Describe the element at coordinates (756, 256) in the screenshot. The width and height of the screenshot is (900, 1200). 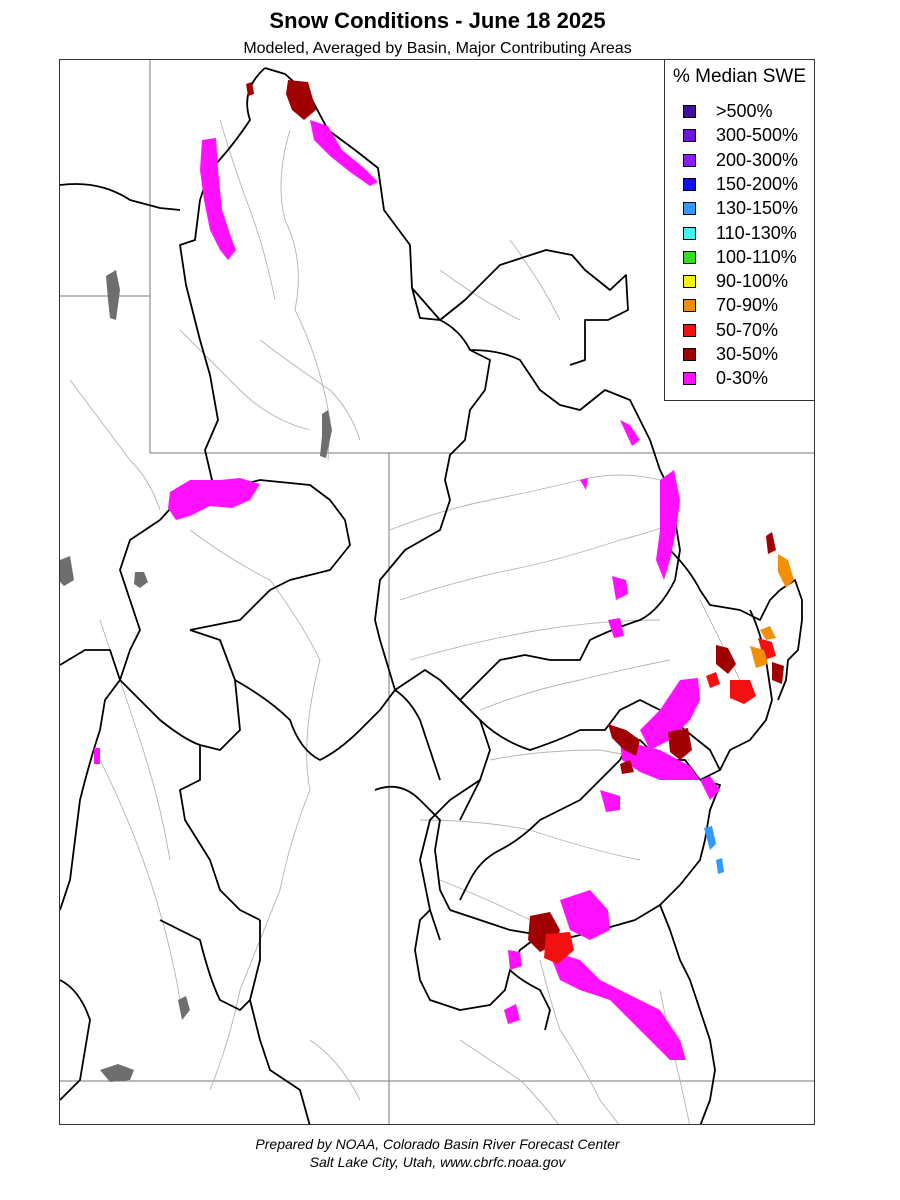
I see `legend-label: 100-110%` at that location.